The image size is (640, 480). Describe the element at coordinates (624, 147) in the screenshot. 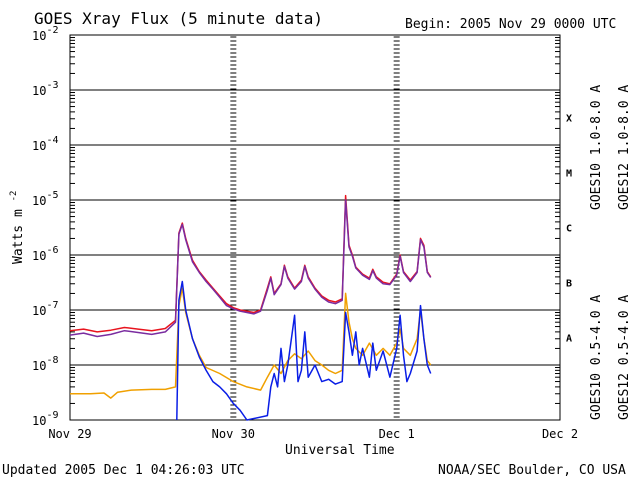

I see `legend-entry: GOES12 1.0-8.0 A` at that location.